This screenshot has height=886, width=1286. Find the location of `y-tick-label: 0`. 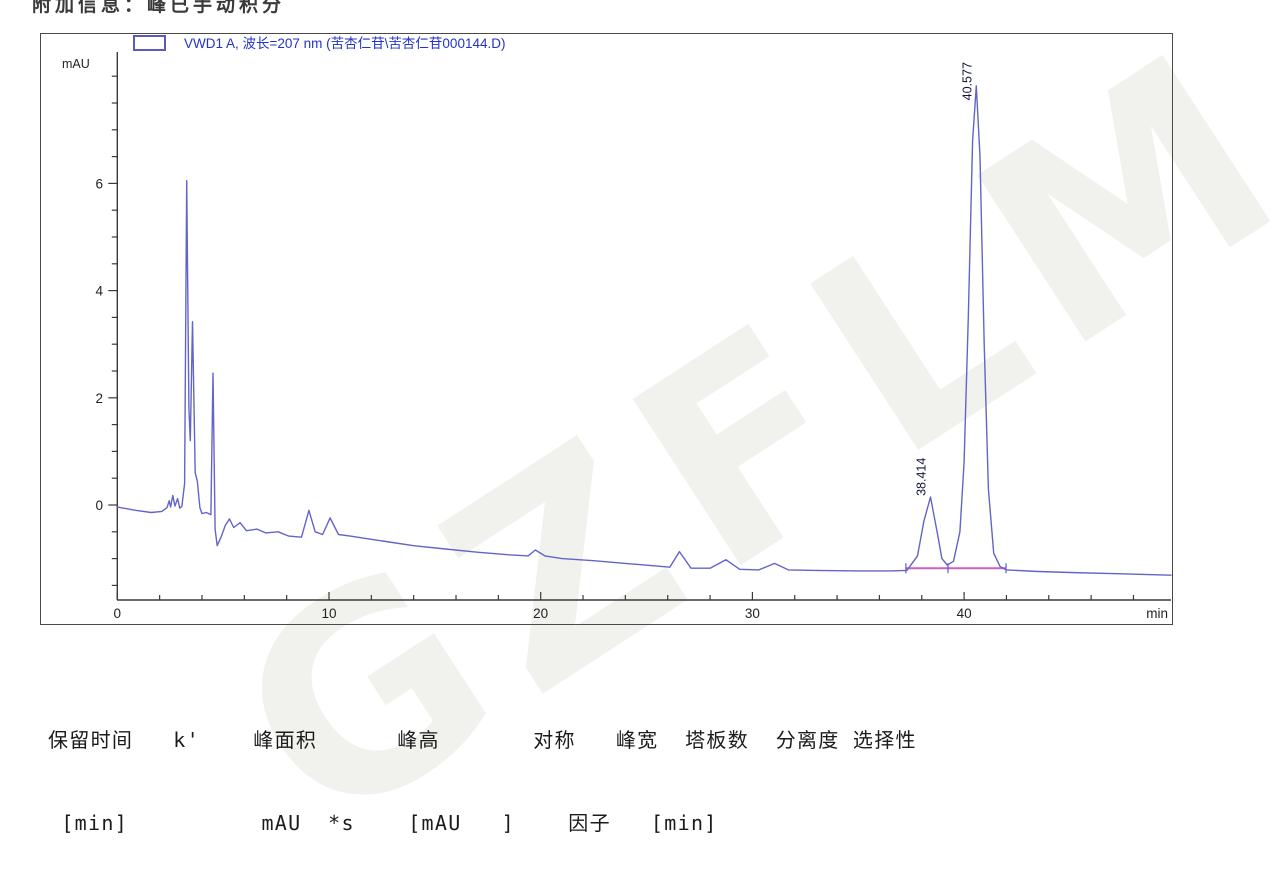

y-tick-label: 0 is located at coordinates (99, 505).